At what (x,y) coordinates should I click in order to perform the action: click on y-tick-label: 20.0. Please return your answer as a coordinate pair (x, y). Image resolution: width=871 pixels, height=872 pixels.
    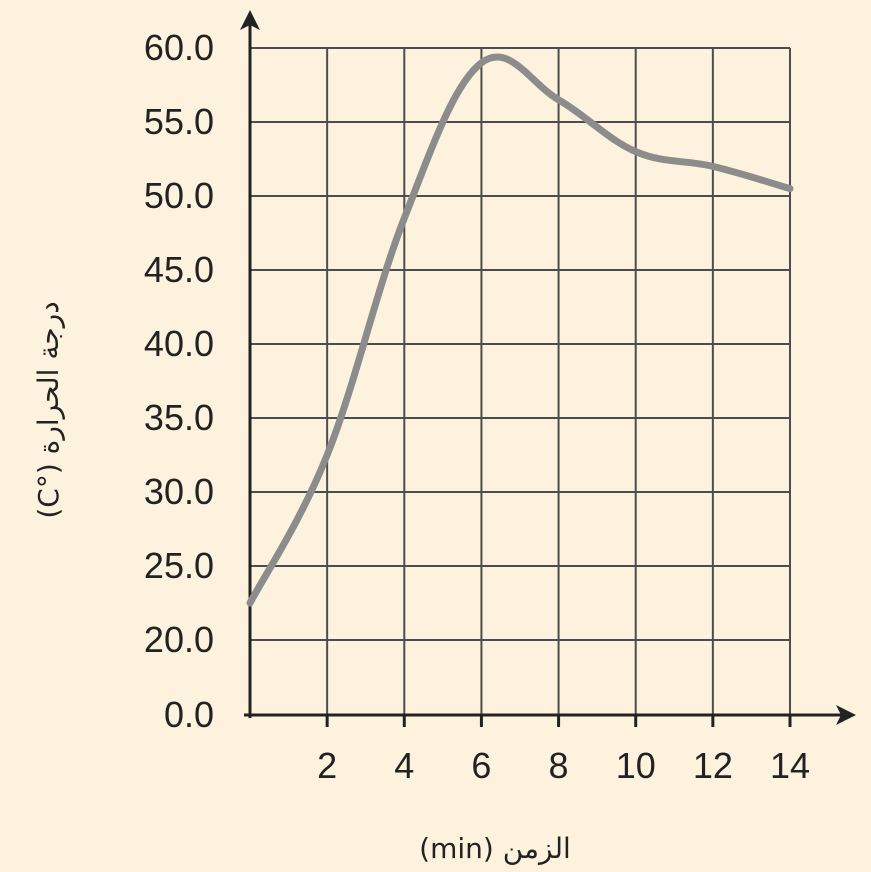
    Looking at the image, I should click on (179, 639).